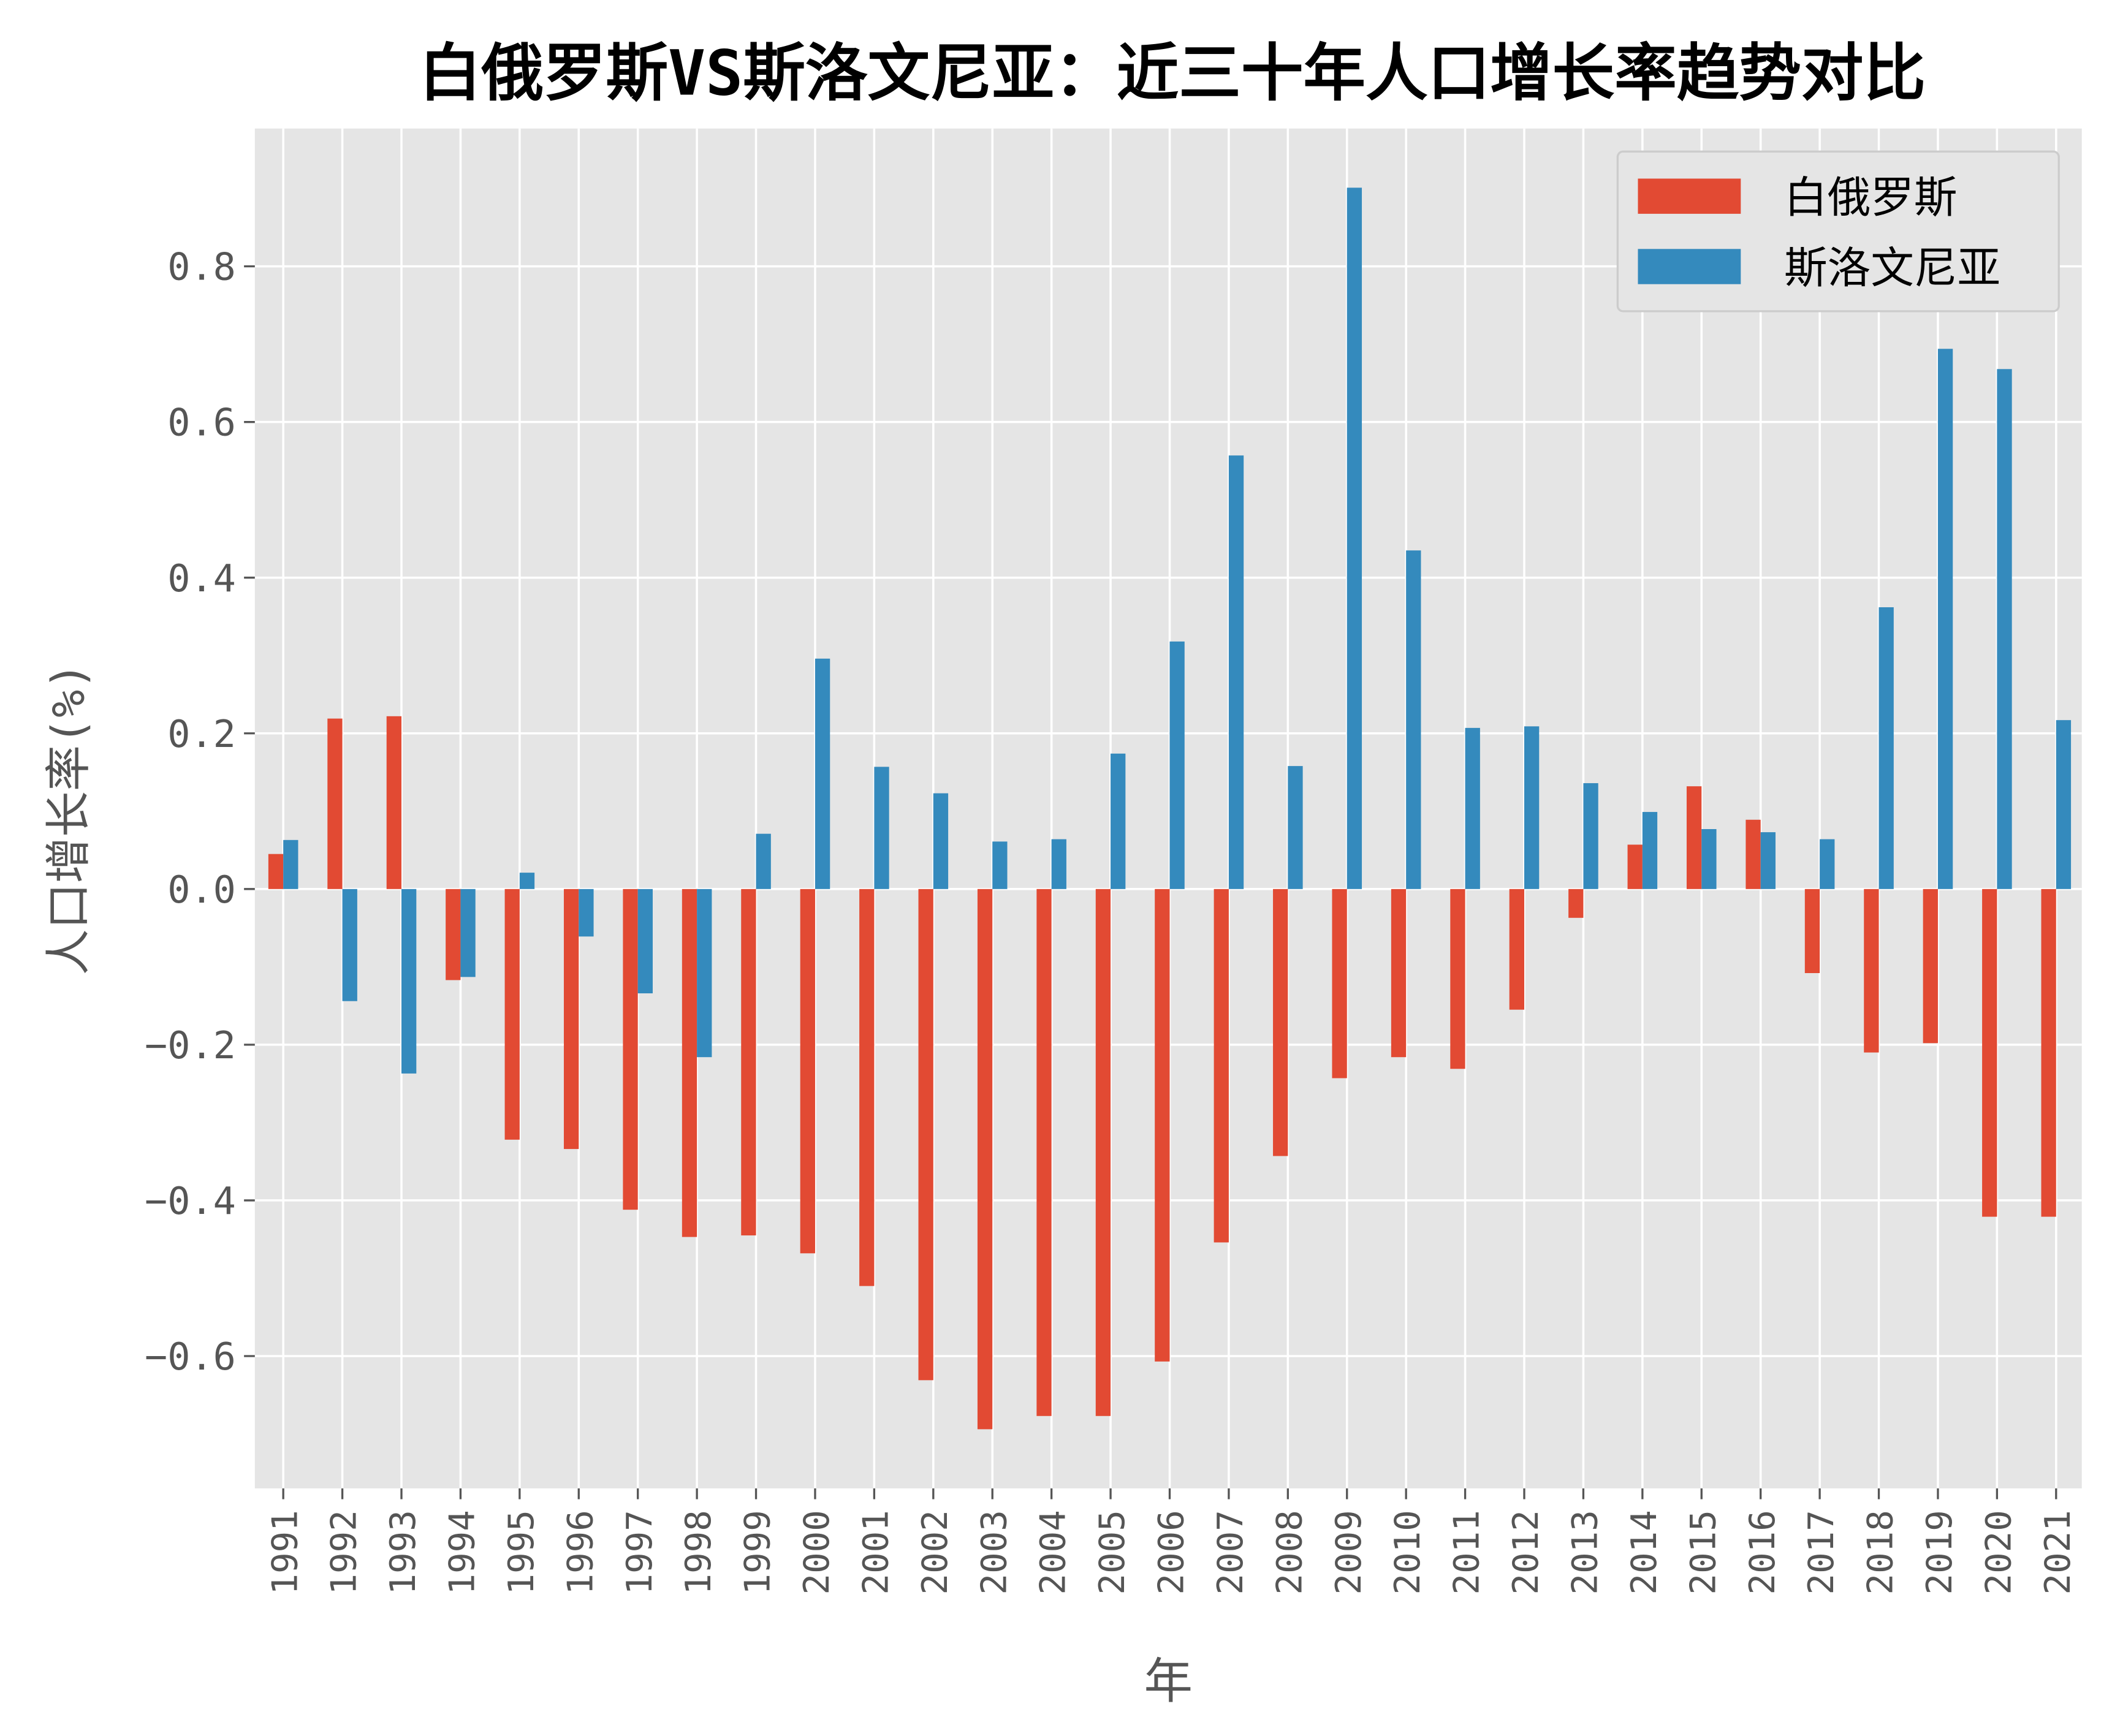 This screenshot has width=2112, height=1736. What do you see at coordinates (1348, 1552) in the screenshot?
I see `x-tick-label: 2009` at bounding box center [1348, 1552].